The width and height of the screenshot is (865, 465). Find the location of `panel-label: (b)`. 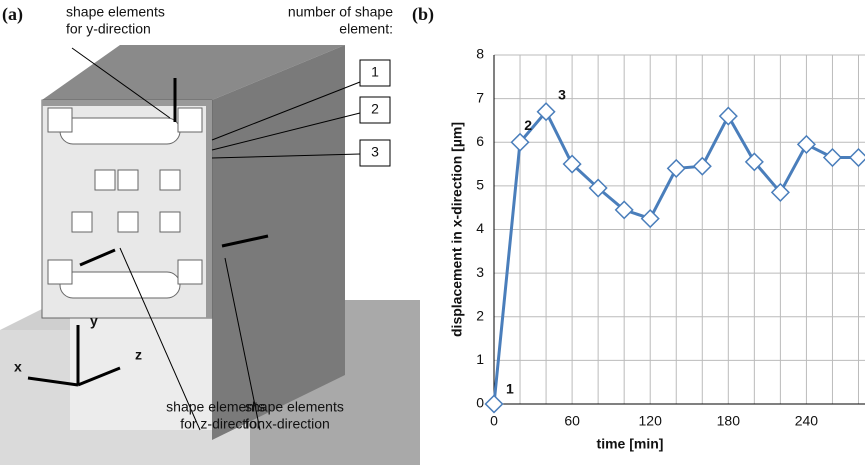

panel-label: (b) is located at coordinates (423, 14).